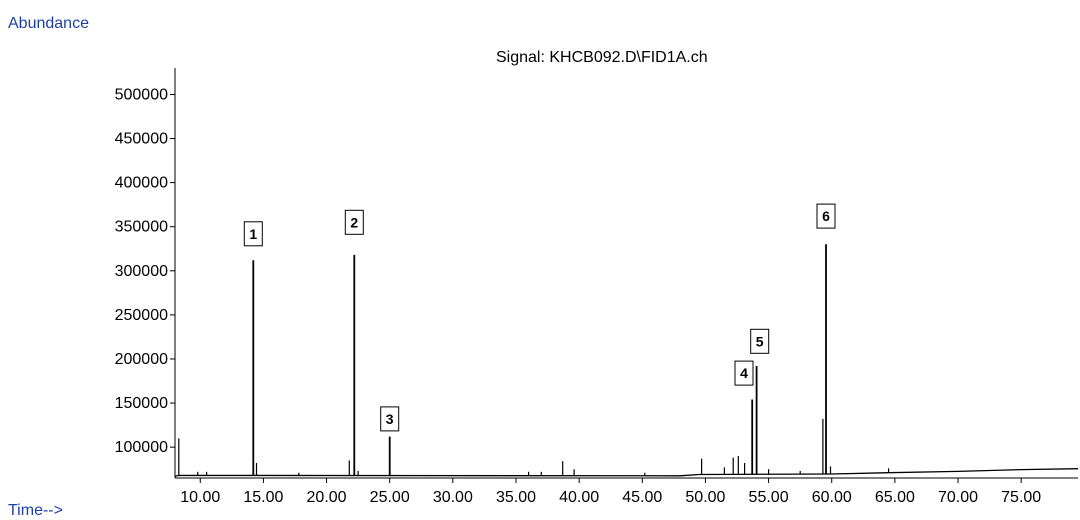 The height and width of the screenshot is (520, 1080). What do you see at coordinates (602, 57) in the screenshot?
I see `signal-title: Signal: KHCB092.D\FID1A.ch` at bounding box center [602, 57].